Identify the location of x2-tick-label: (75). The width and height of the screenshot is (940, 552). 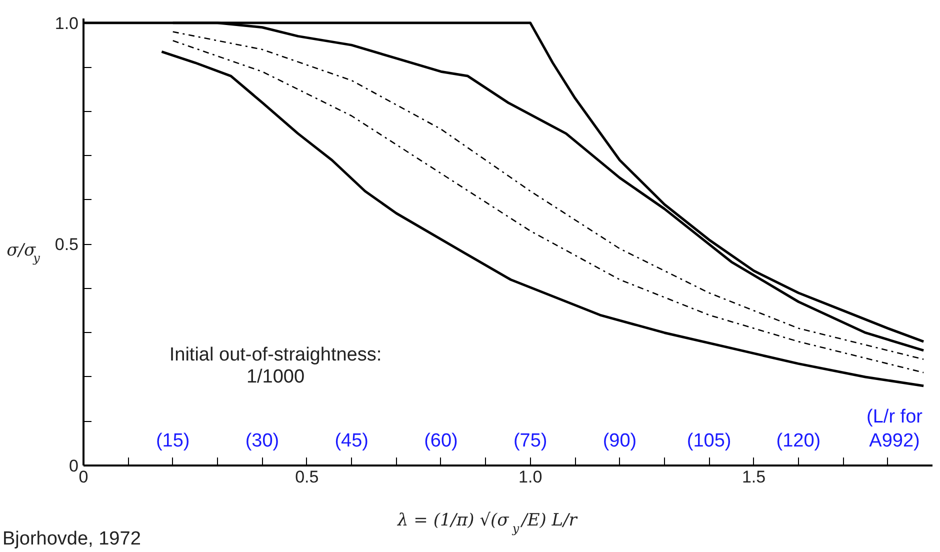
(530, 441).